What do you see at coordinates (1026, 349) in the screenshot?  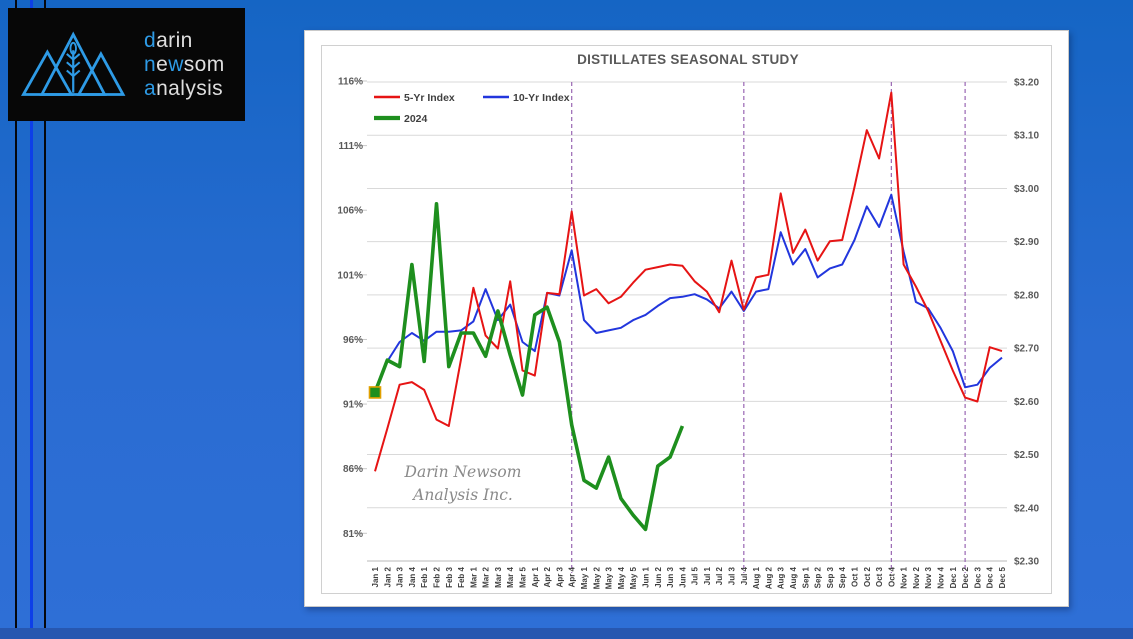 I see `right-axis-label: $2.70` at bounding box center [1026, 349].